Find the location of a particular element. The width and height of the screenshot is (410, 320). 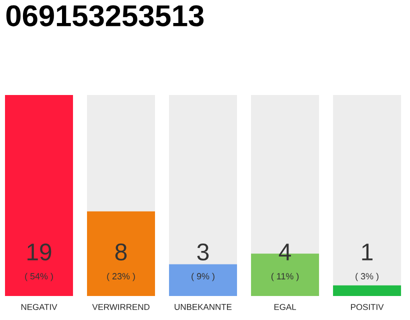

data-label: 19 is located at coordinates (40, 252).